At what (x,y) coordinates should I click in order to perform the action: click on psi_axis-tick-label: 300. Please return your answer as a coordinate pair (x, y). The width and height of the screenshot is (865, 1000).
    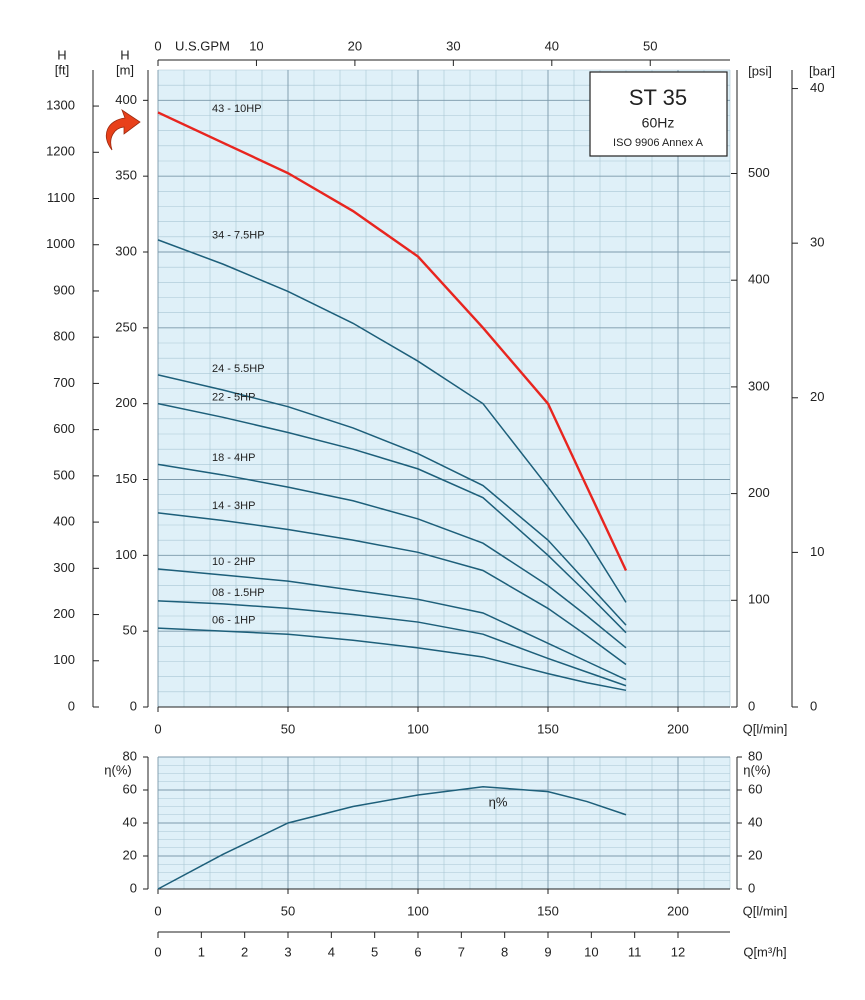
    Looking at the image, I should click on (759, 385).